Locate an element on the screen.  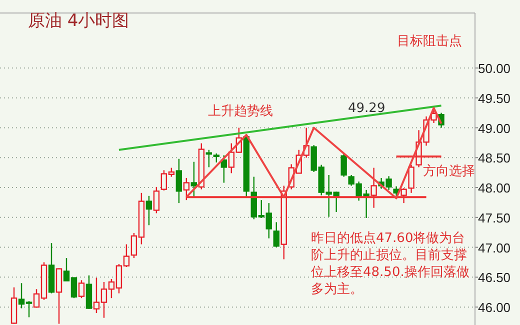
y-tick-label: 48.00 is located at coordinates (494, 188).